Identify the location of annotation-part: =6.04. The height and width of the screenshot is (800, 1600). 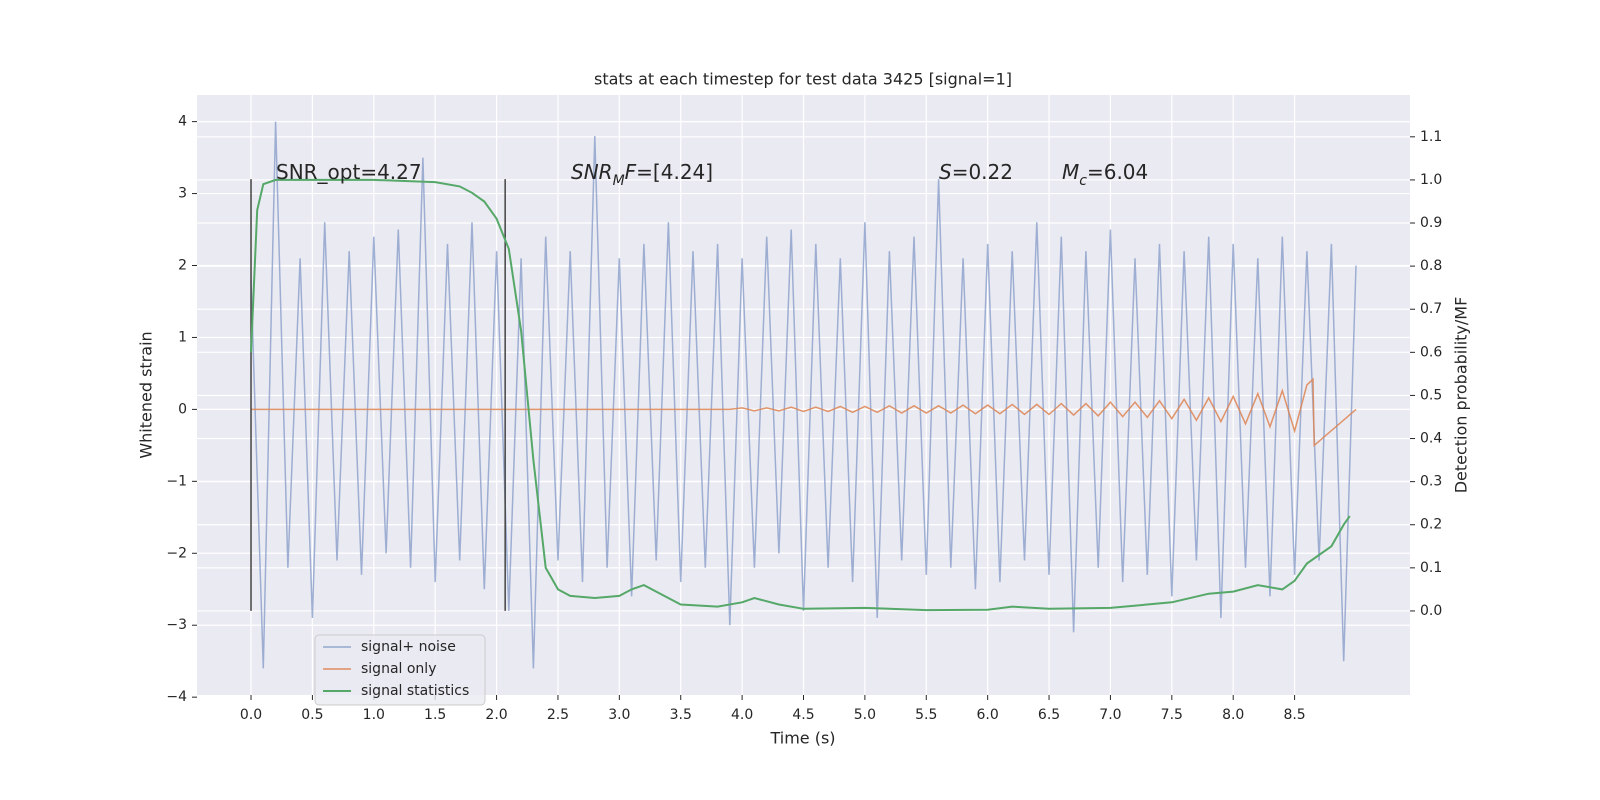
(1117, 172).